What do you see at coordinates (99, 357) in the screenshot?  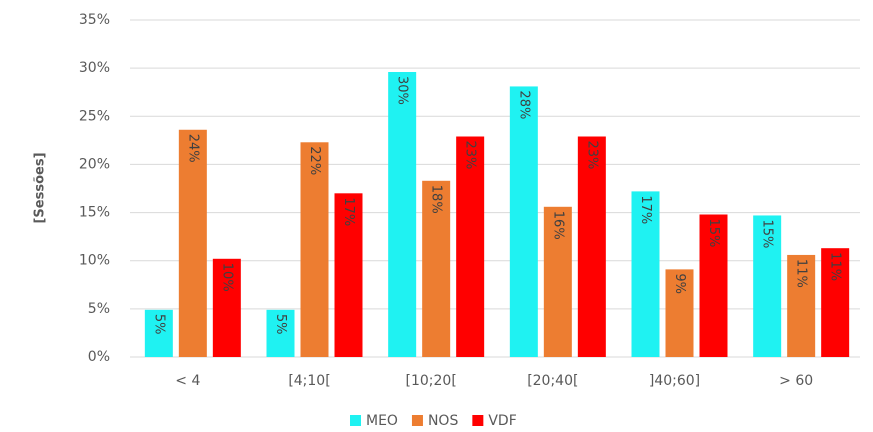 I see `y-tick-label: 0%` at bounding box center [99, 357].